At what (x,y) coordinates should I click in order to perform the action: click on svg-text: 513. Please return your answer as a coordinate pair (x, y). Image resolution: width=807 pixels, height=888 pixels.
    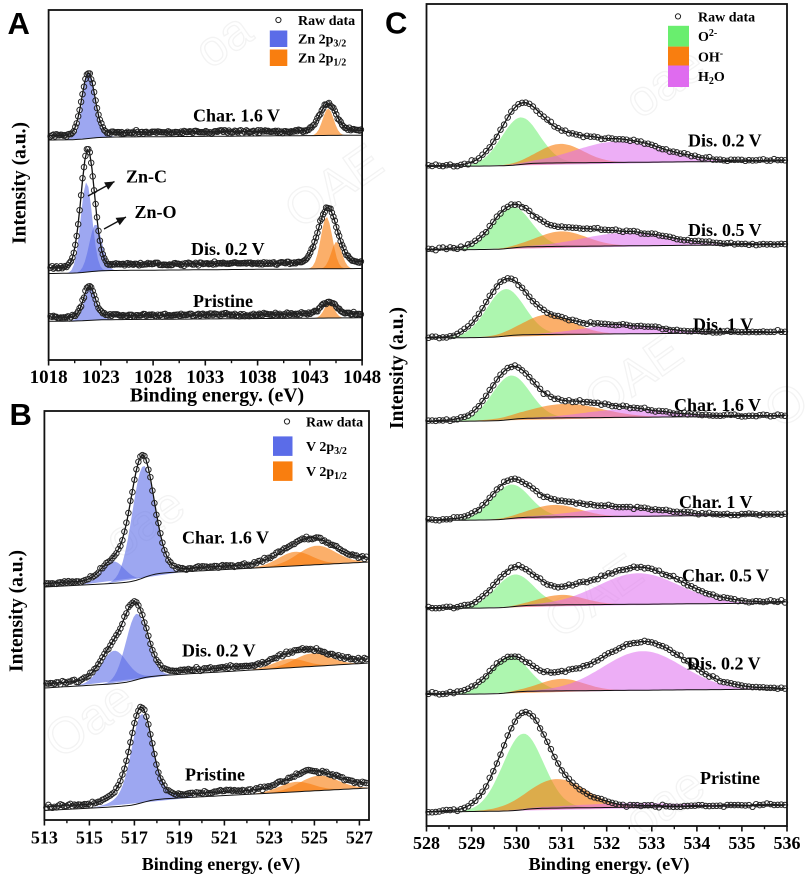
    Looking at the image, I should click on (44, 838).